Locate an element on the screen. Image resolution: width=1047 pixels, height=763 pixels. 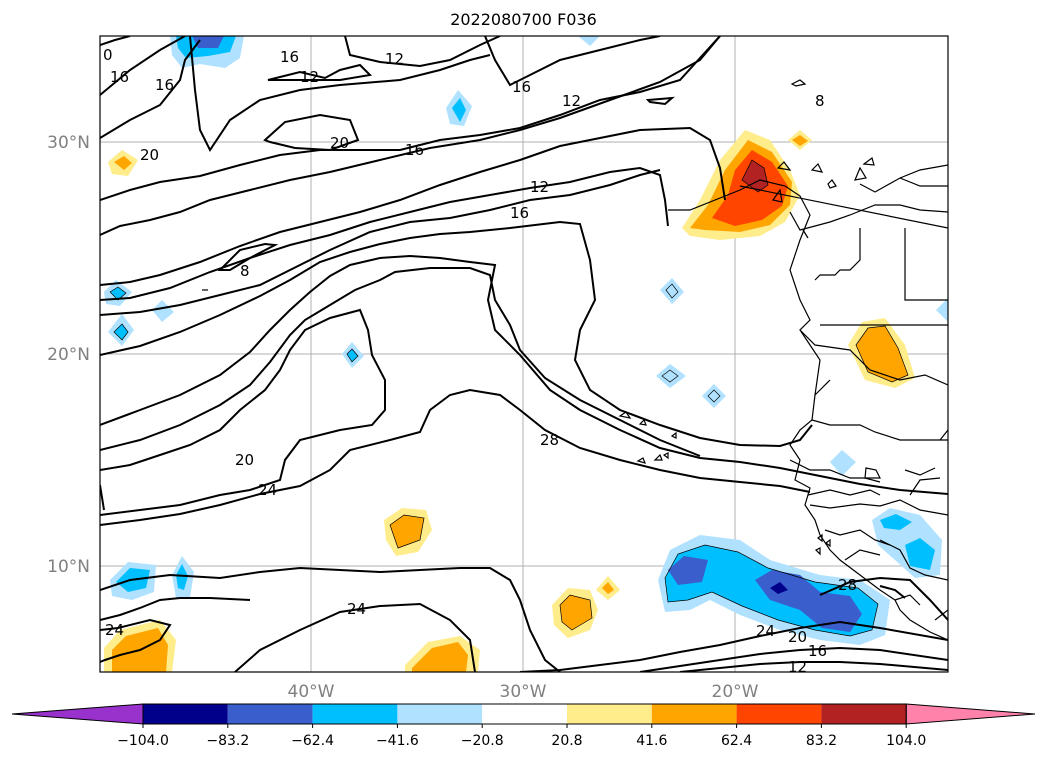
lon-label-20w: 20°W is located at coordinates (735, 692).